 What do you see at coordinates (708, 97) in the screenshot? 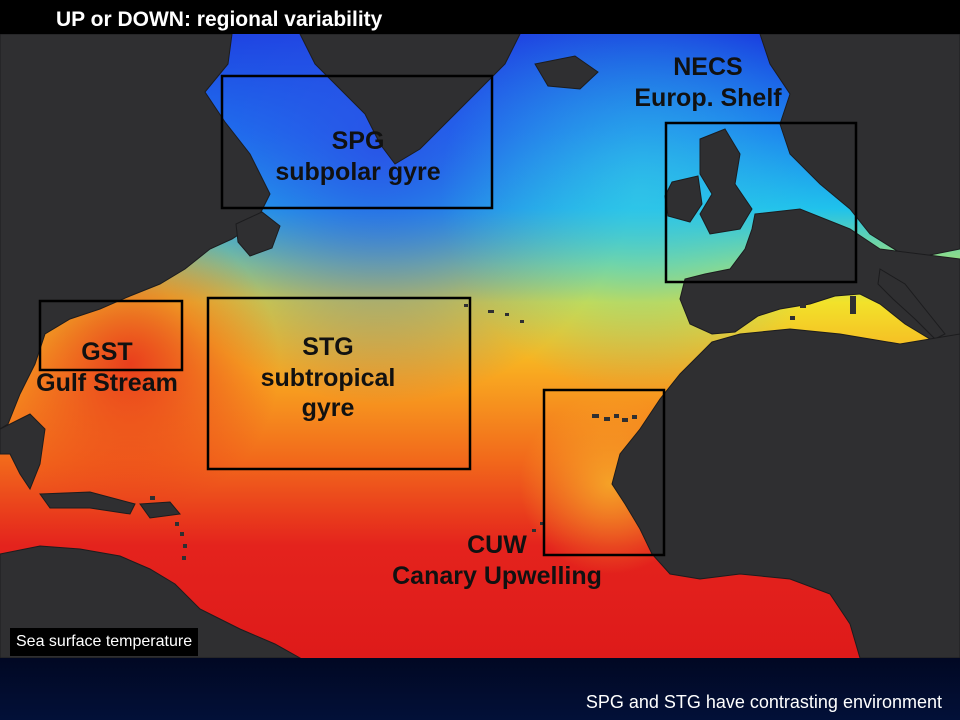
I see `necs-name: Europ. Shelf` at bounding box center [708, 97].